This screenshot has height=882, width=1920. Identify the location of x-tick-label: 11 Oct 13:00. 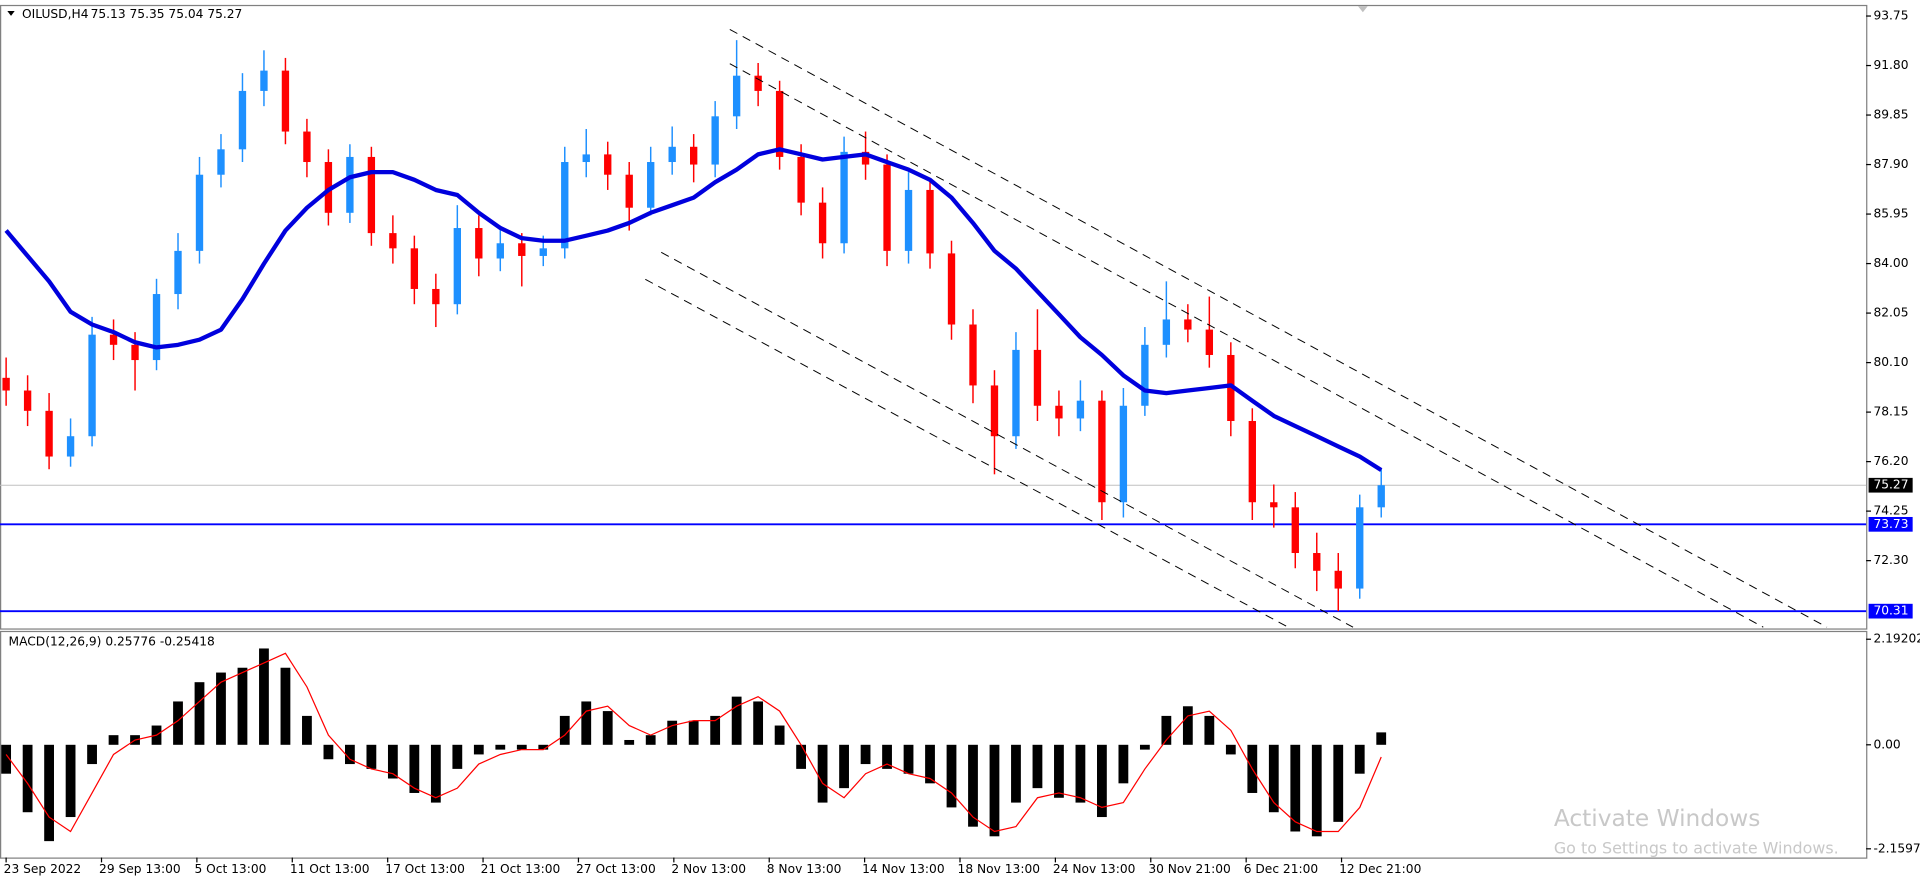
(330, 869).